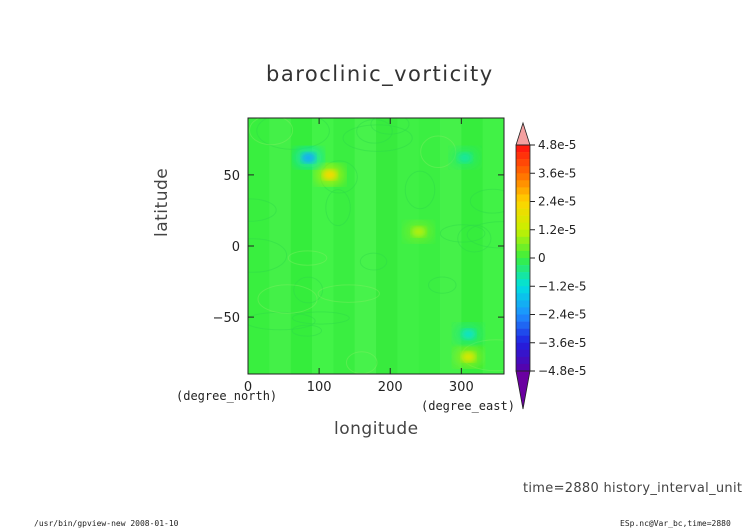 The image size is (752, 532). What do you see at coordinates (557, 145) in the screenshot?
I see `colorbar-tick-label: 4.8e-5` at bounding box center [557, 145].